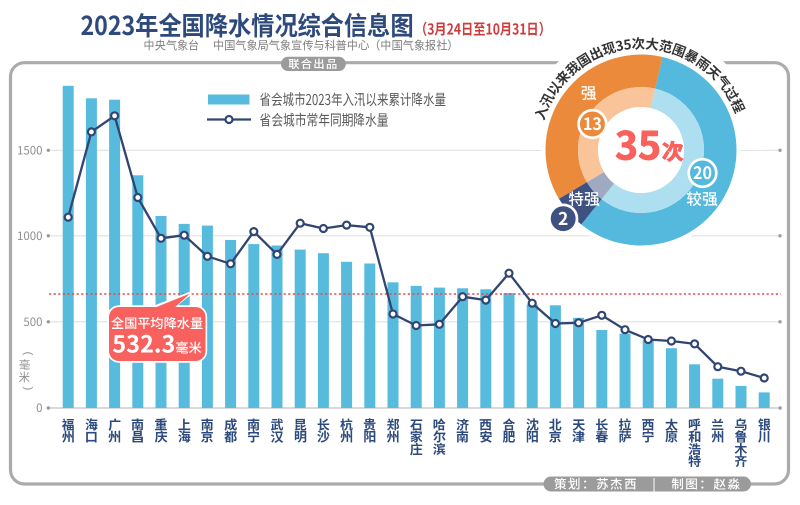  What do you see at coordinates (647, 483) in the screenshot?
I see `svg-text: 策划：苏杰西 | 制图：赵淼` at bounding box center [647, 483].